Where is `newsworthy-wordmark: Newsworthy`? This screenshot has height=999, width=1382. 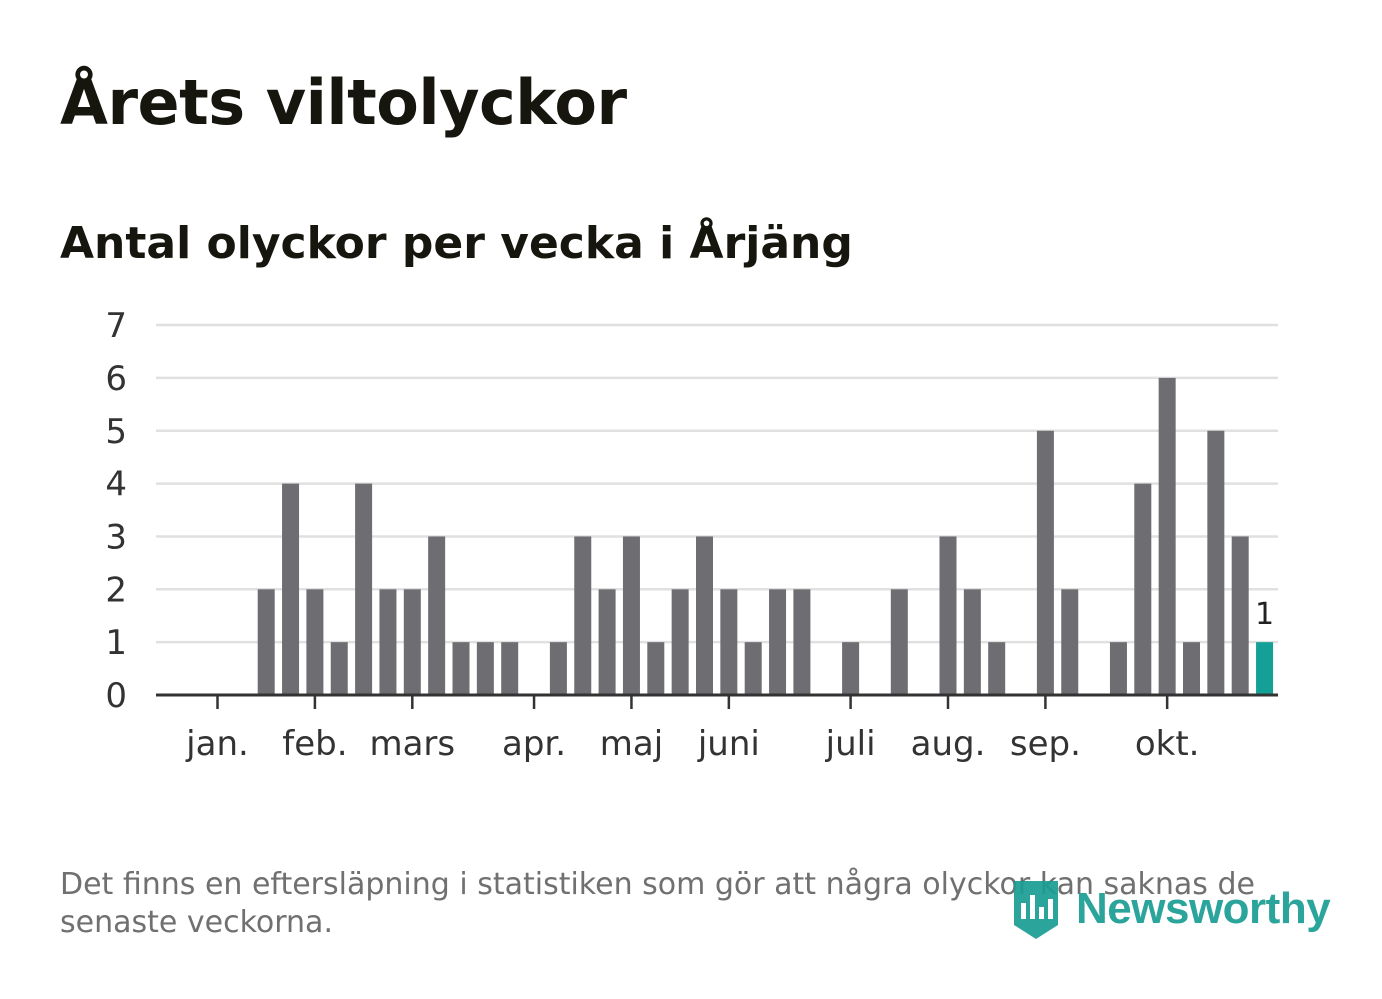 newsworthy-wordmark: Newsworthy is located at coordinates (1203, 908).